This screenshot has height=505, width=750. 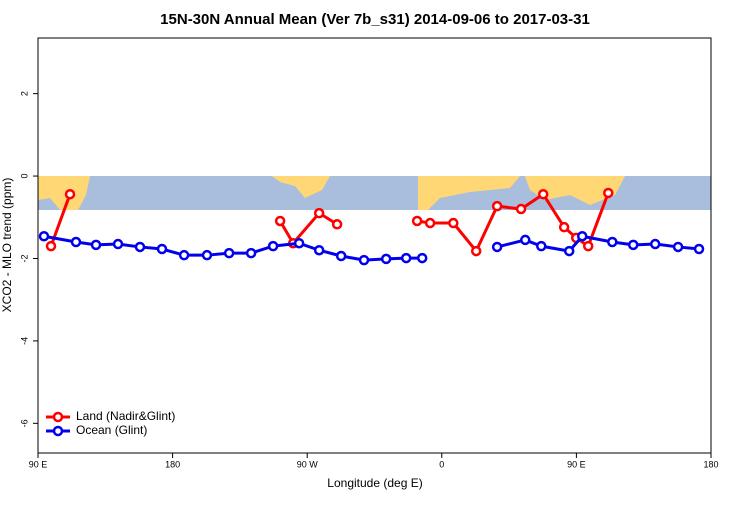 What do you see at coordinates (24, 93) in the screenshot?
I see `y-tick-label: 2` at bounding box center [24, 93].